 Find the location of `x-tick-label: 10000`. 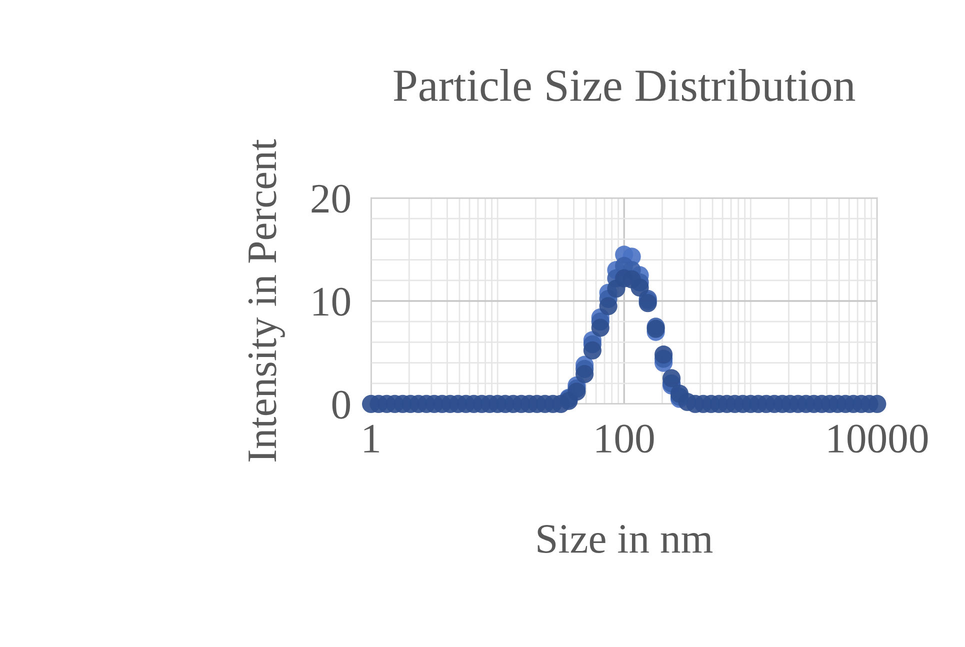

x-tick-label: 10000 is located at coordinates (878, 438).